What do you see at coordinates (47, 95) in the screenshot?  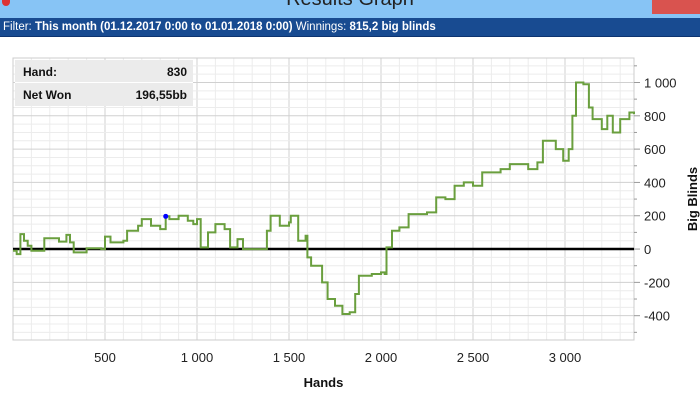 I see `tooltip-net-label: Net Won` at bounding box center [47, 95].